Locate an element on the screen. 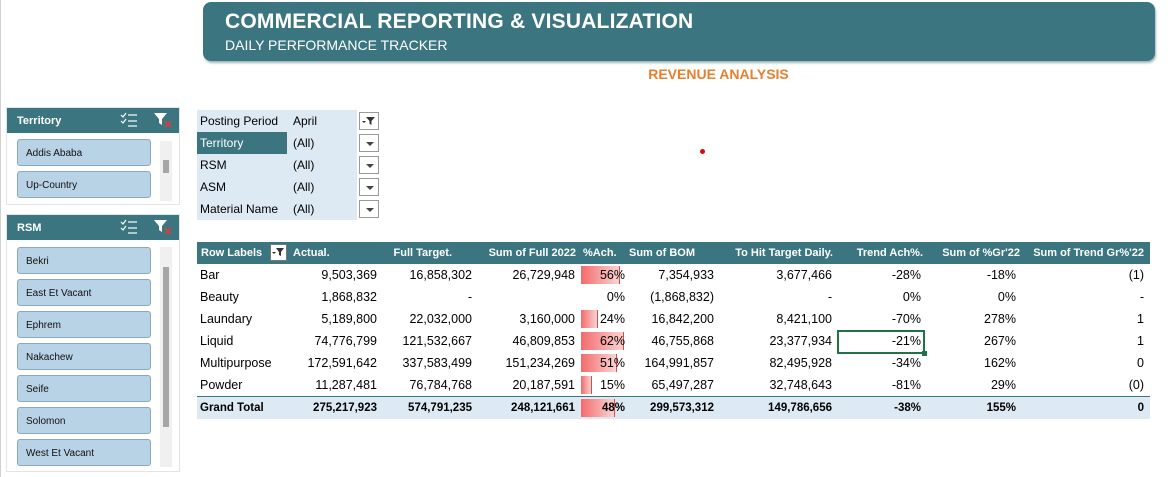  cell-ach: 62% is located at coordinates (612, 341).